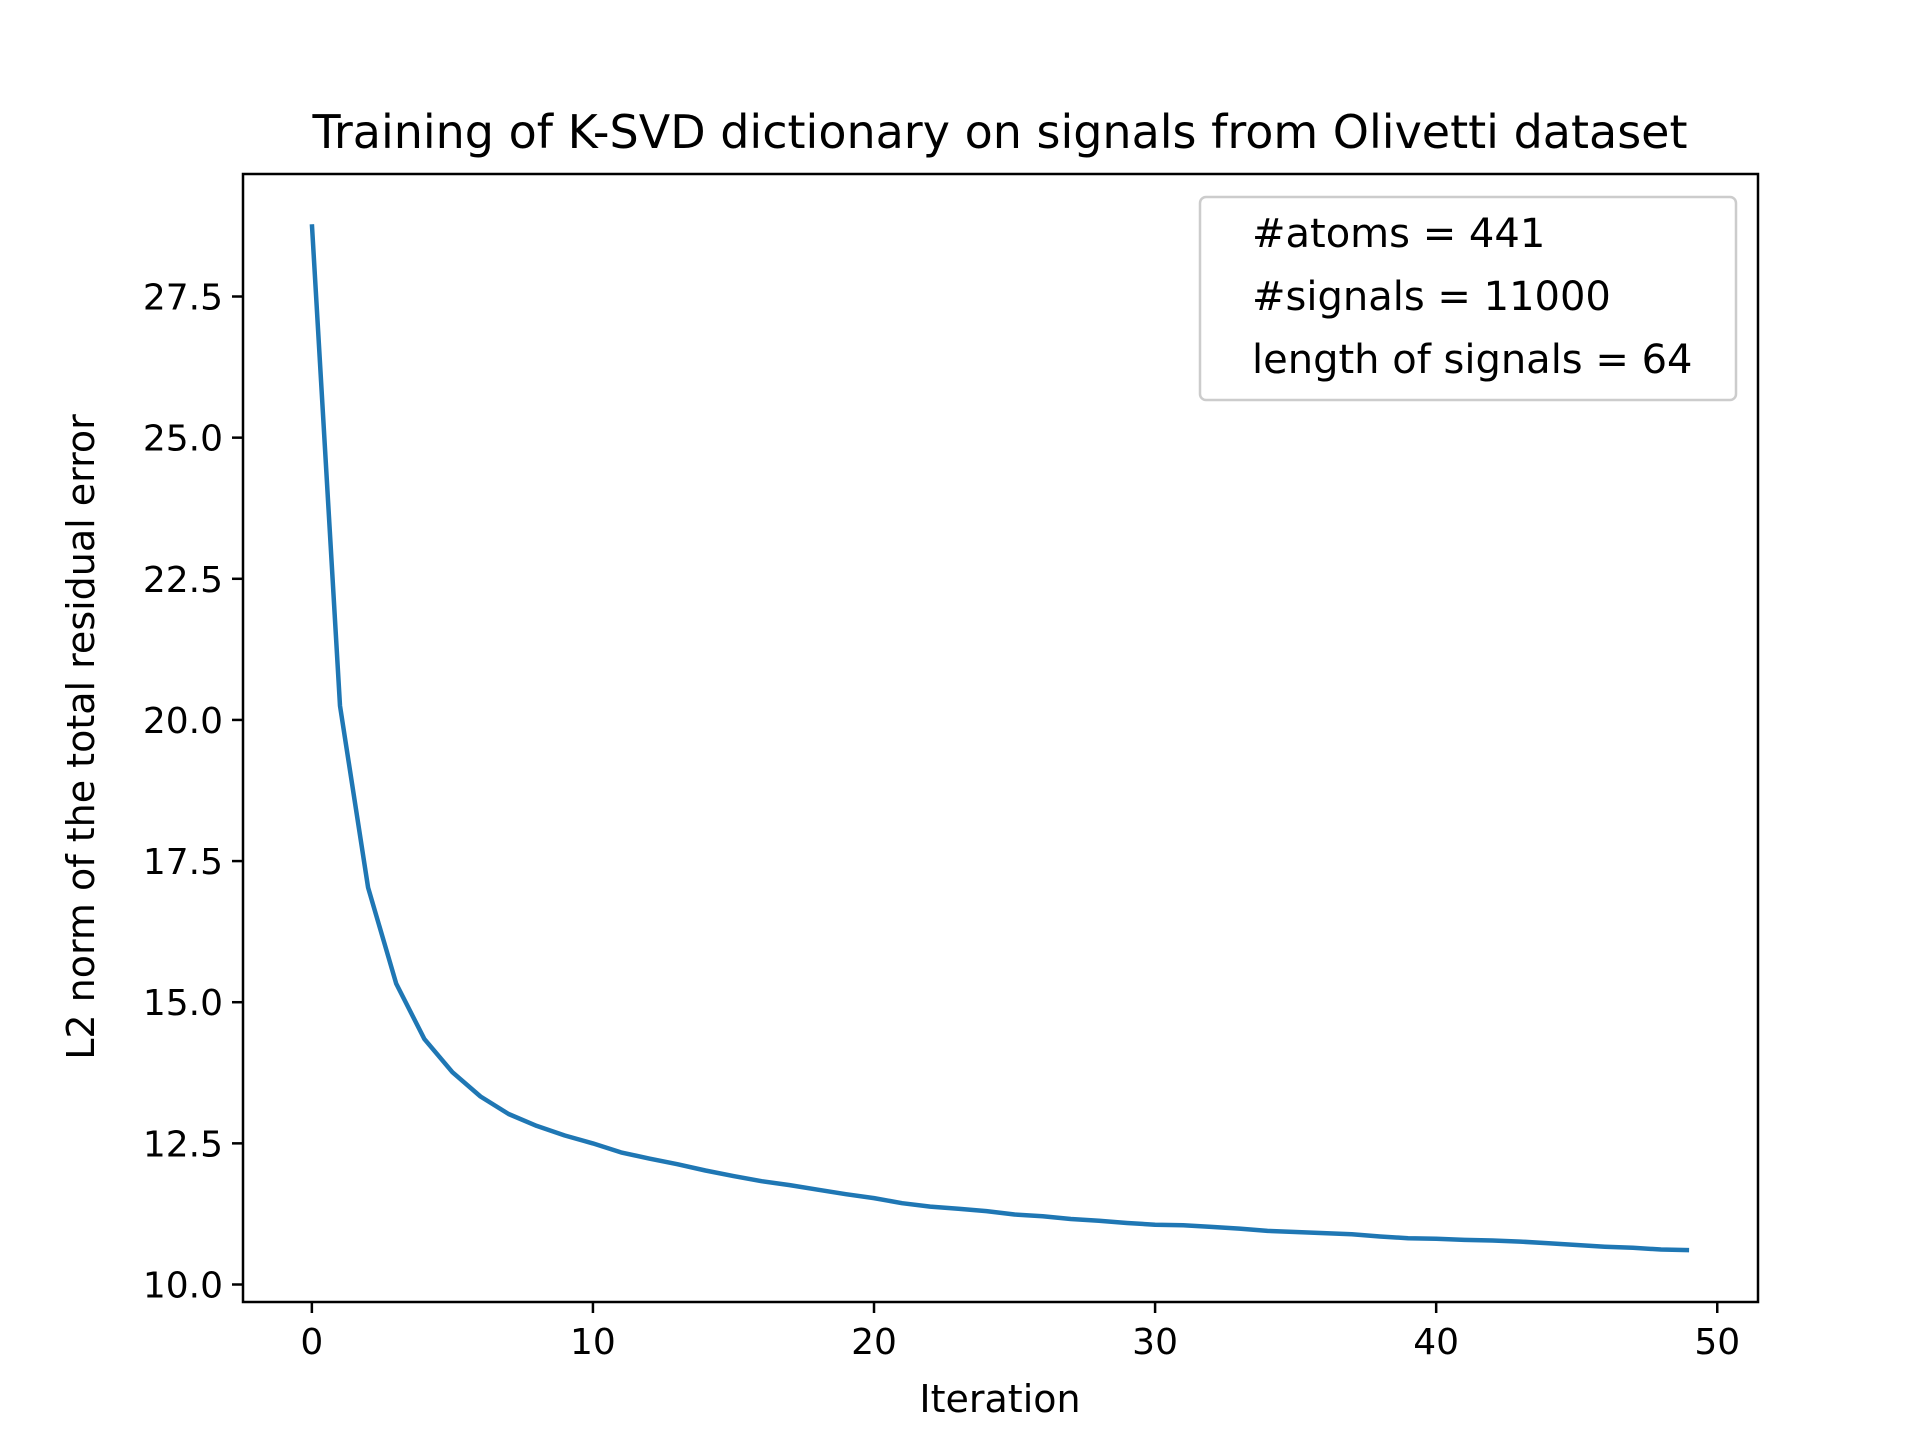  I want to click on y-tick-label: 12.5, so click(183, 1144).